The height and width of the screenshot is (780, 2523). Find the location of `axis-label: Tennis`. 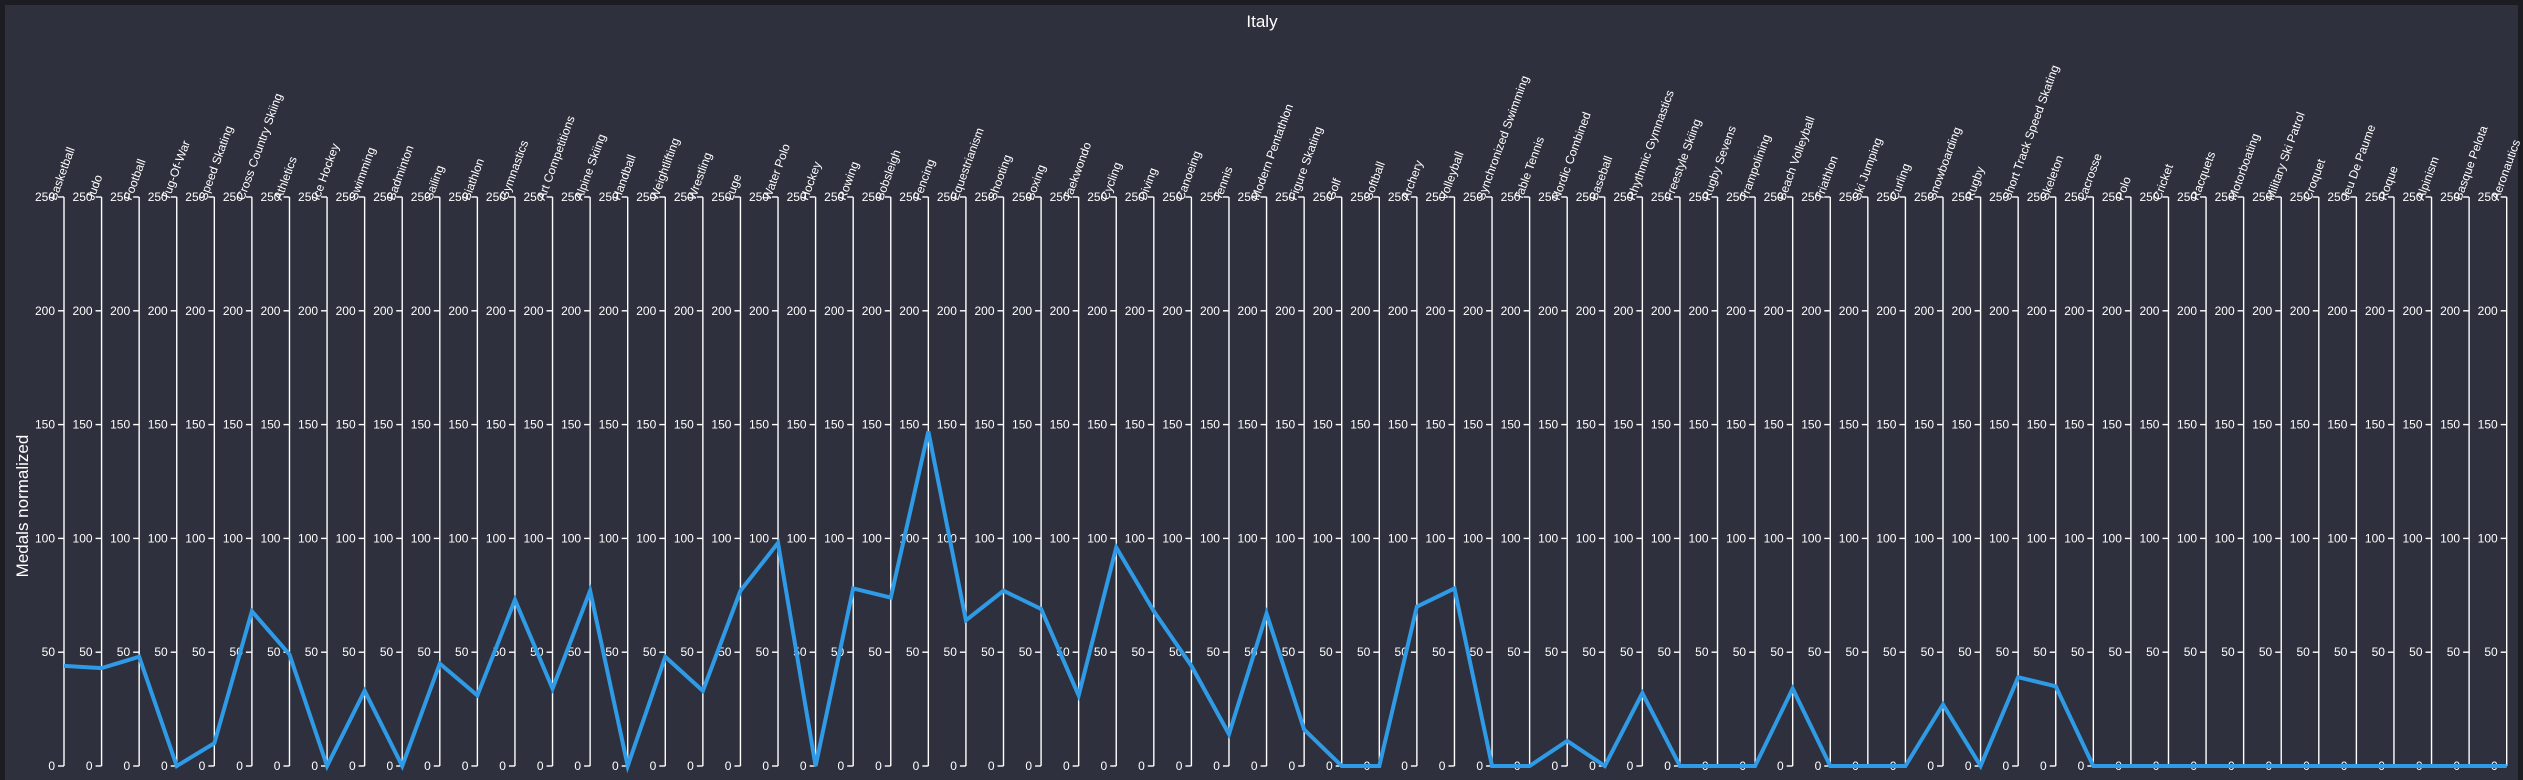

axis-label: Tennis is located at coordinates (1223, 183).